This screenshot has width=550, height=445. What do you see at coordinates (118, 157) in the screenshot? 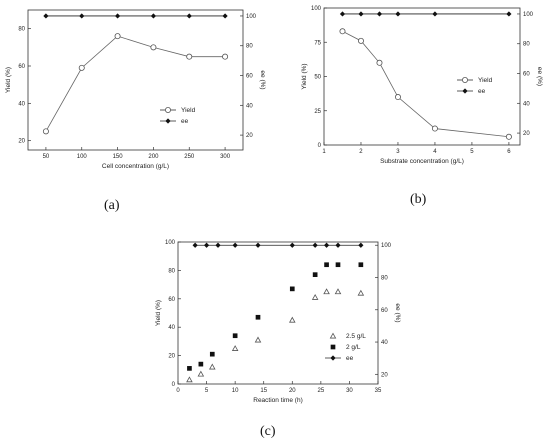
I see `x-tick-label: 150` at bounding box center [118, 157].